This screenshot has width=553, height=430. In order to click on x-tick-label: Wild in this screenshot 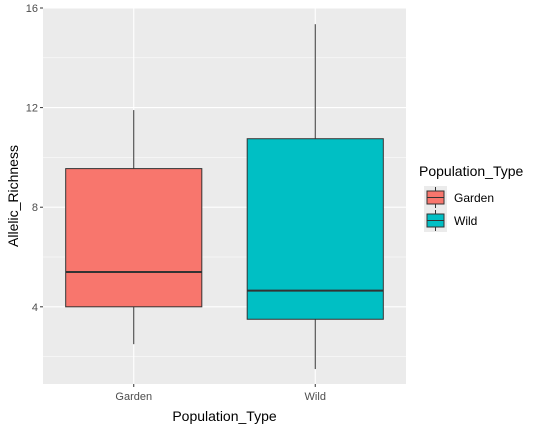, I will do `click(315, 397)`.